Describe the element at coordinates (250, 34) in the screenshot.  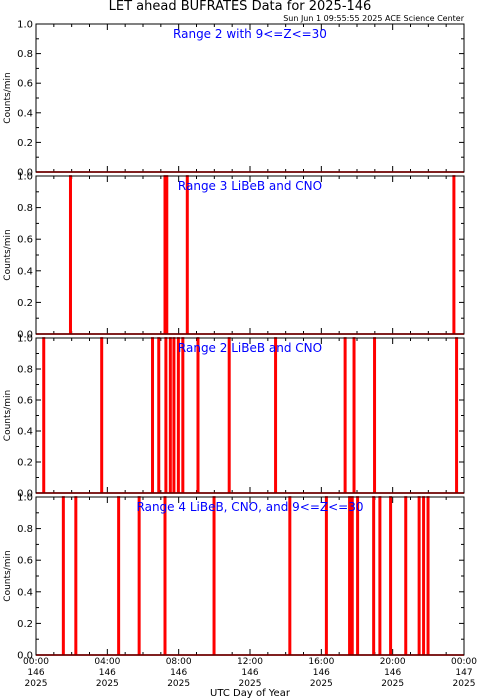
I see `panel-label: Range 2 with 9<=Z<=30` at that location.